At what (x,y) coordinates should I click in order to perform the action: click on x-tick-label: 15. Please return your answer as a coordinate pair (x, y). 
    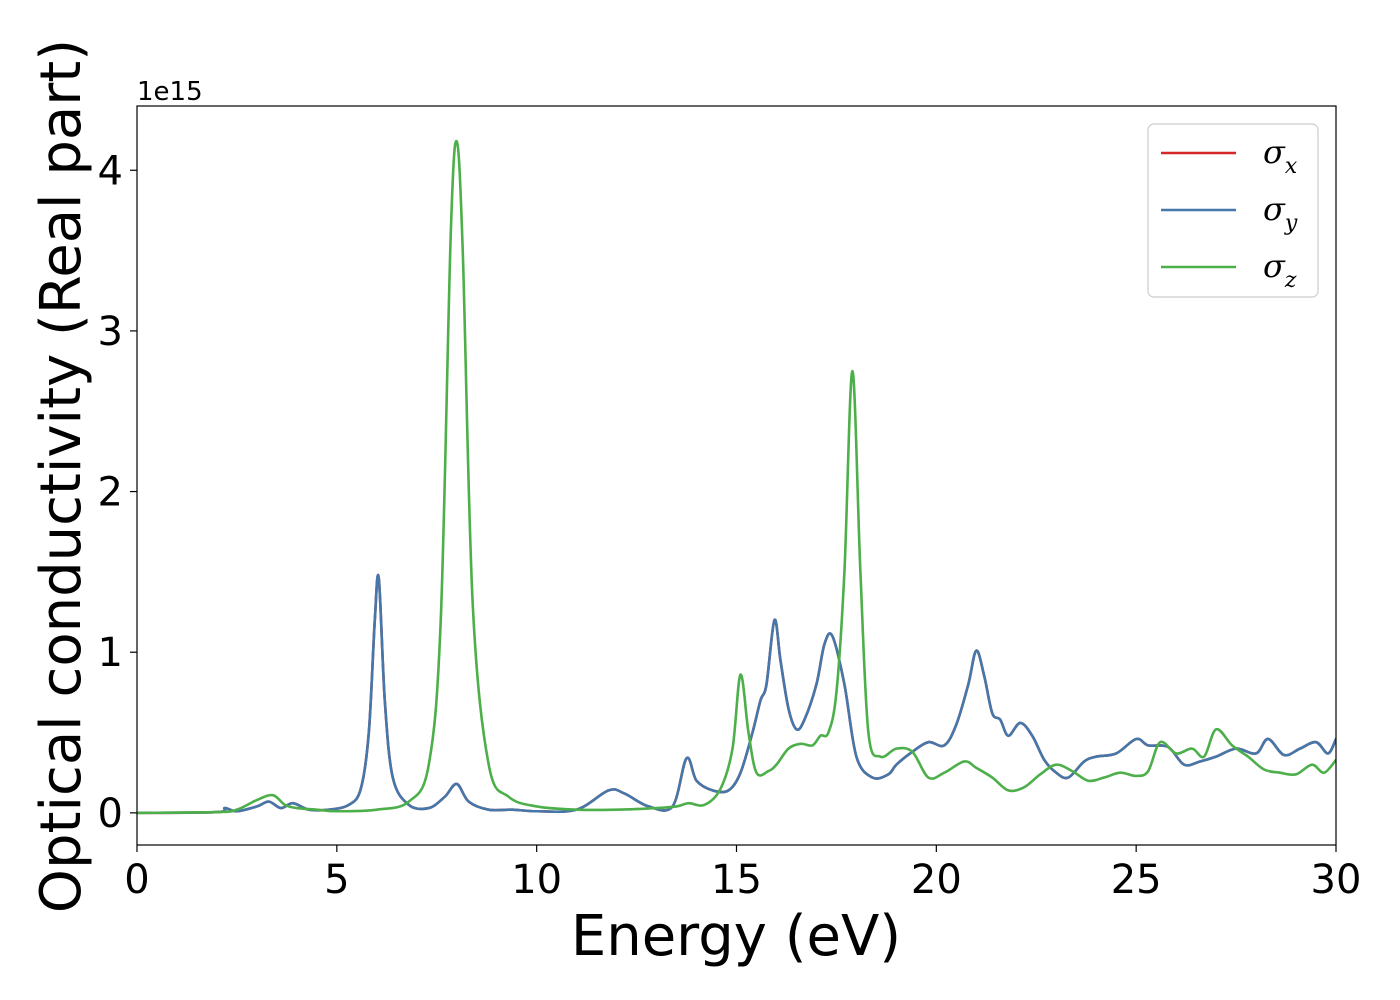
    Looking at the image, I should click on (736, 880).